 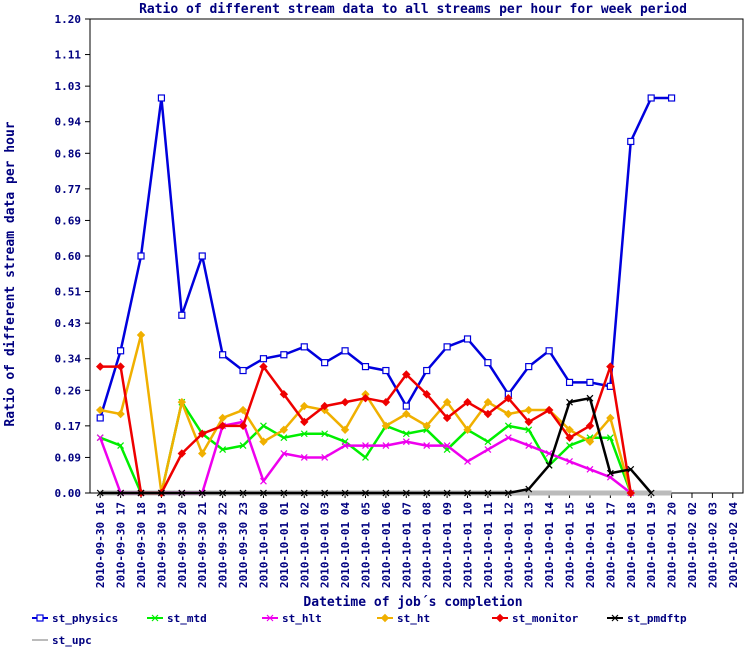 What do you see at coordinates (121, 545) in the screenshot?
I see `x-tick-label: 2010-09-30 17` at bounding box center [121, 545].